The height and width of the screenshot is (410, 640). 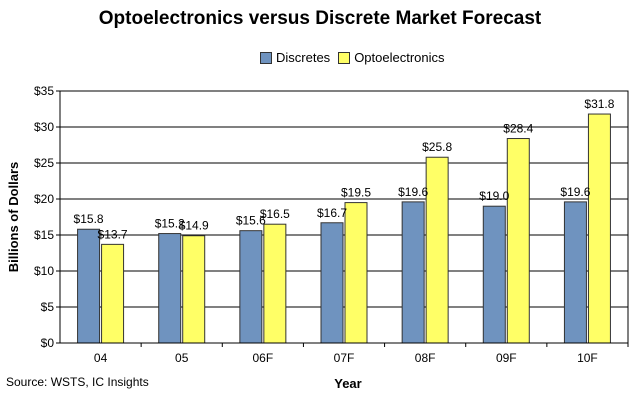 I want to click on data-label: $16.7, so click(x=332, y=213).